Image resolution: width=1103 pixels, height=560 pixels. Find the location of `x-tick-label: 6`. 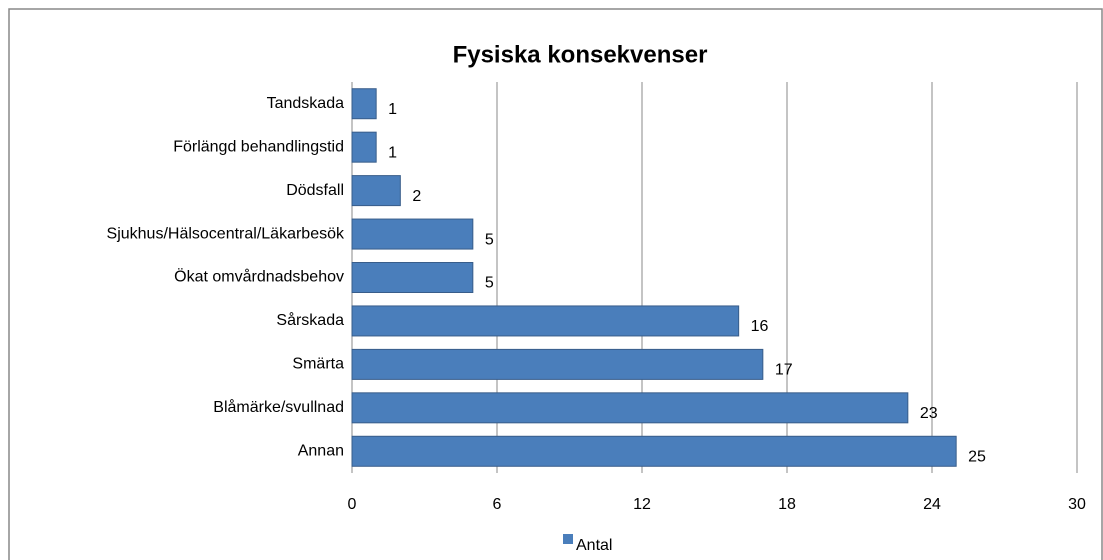

x-tick-label: 6 is located at coordinates (497, 504).